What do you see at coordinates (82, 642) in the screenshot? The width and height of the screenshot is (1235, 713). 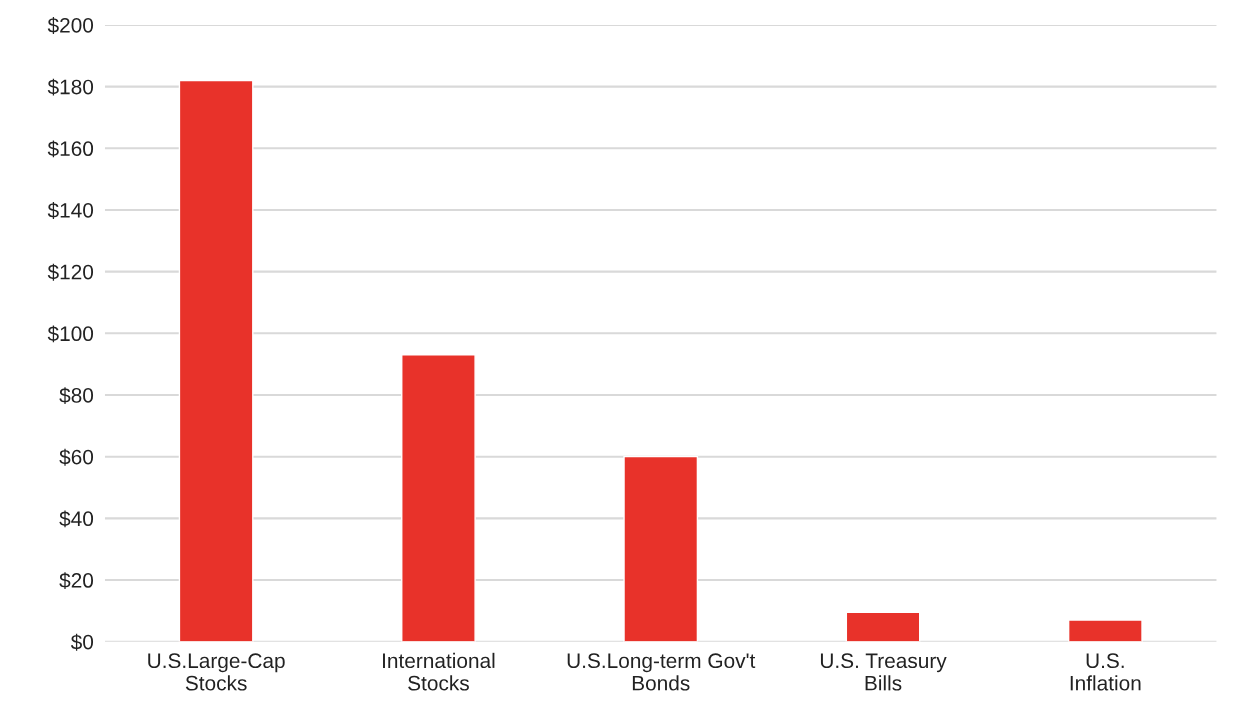 I see `y-tick-label: $0` at bounding box center [82, 642].